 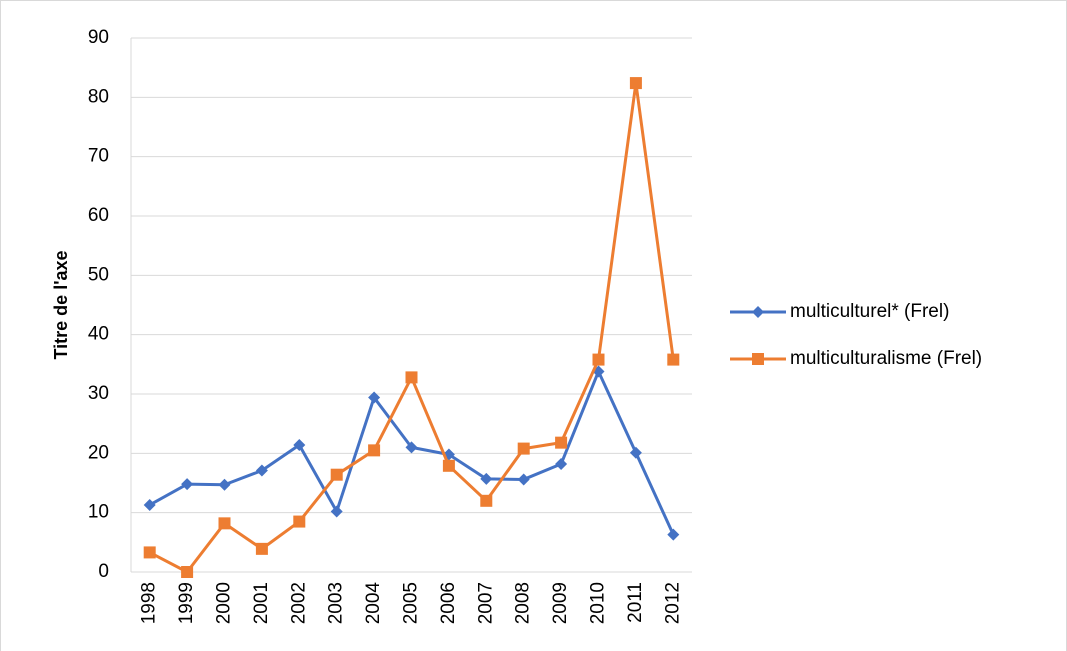 I want to click on y-tick-label: 50, so click(x=98, y=274).